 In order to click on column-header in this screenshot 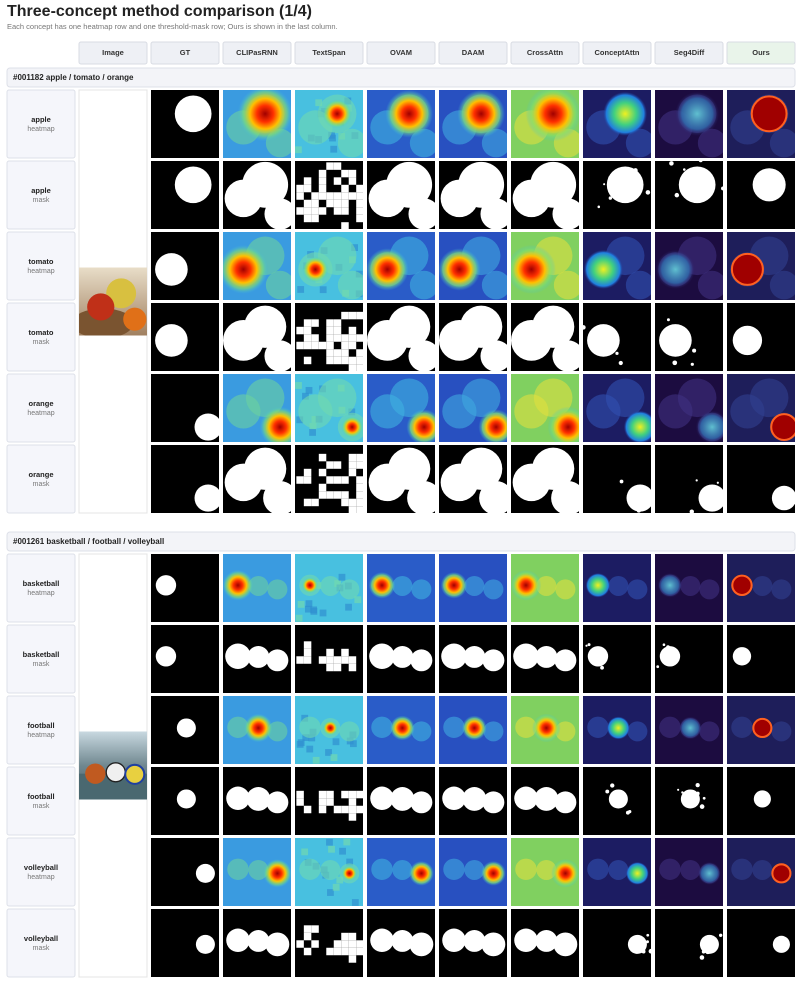, I will do `click(113, 53)`.